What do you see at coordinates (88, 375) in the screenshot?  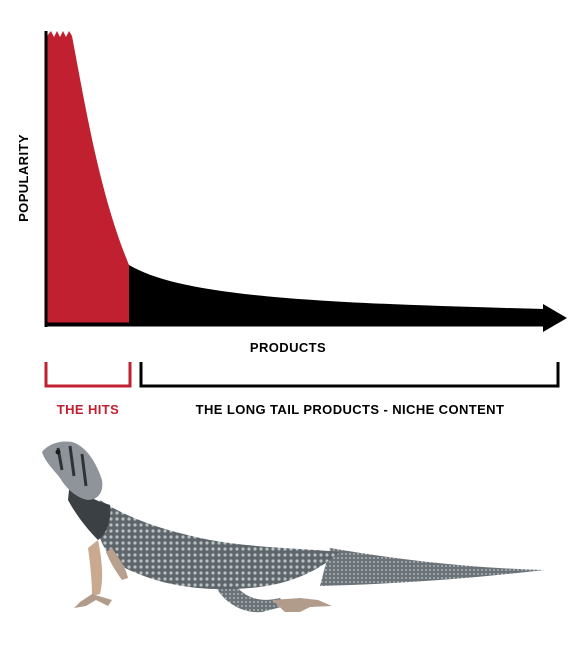 I see `hits-bracket` at bounding box center [88, 375].